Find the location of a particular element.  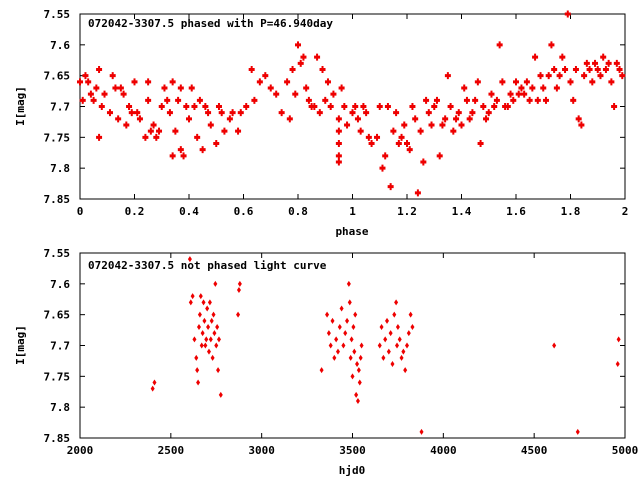

x-tick-label: 4500 is located at coordinates (534, 450).